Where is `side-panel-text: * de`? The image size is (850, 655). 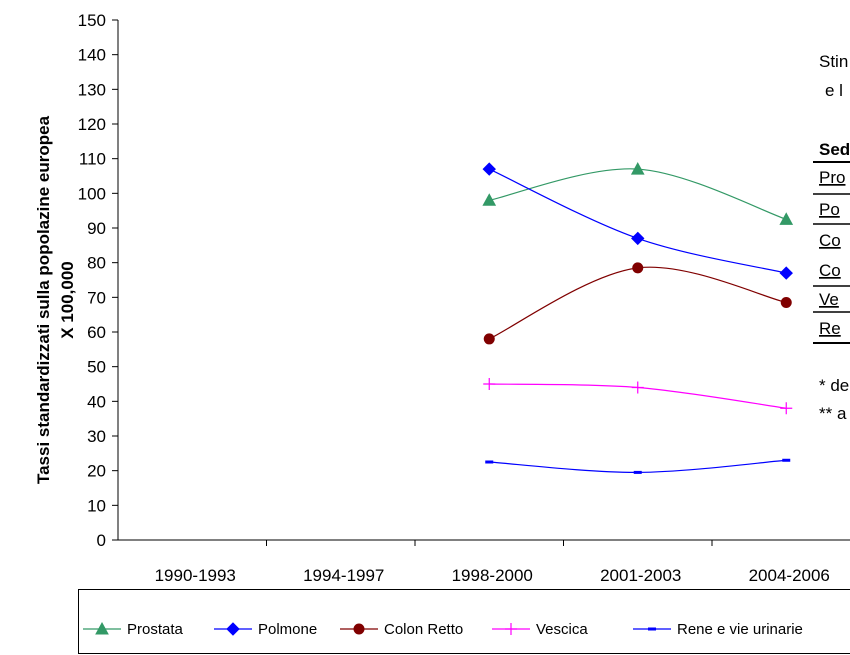
side-panel-text: * de is located at coordinates (834, 385).